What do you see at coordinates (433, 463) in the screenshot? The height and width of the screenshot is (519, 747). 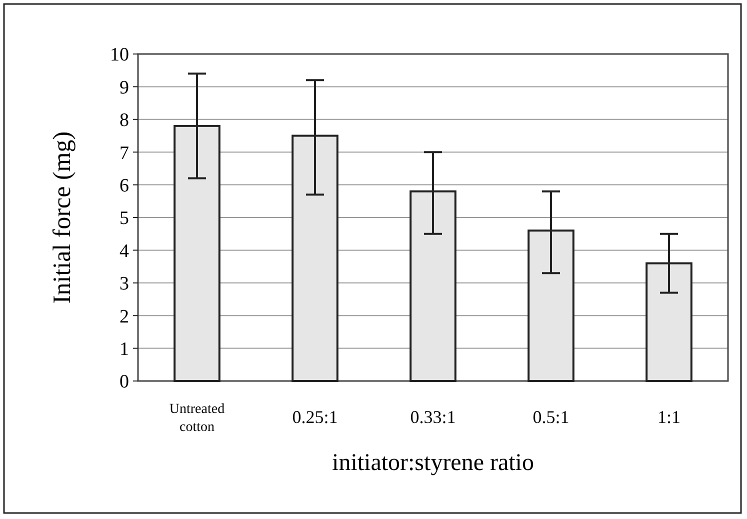 I see `x-axis-title: initiator:styrene ratio` at bounding box center [433, 463].